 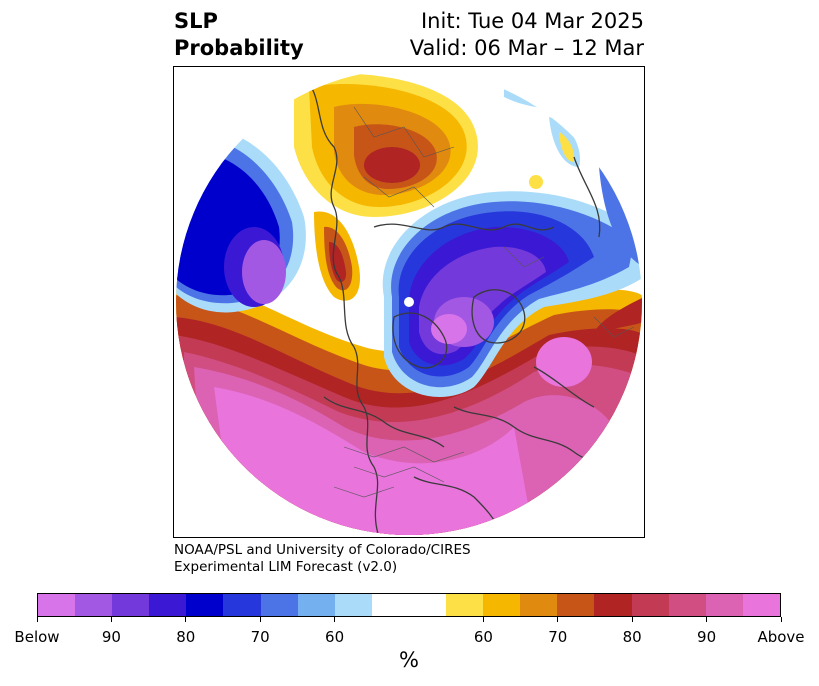 I want to click on colorbar-units: %, so click(x=409, y=660).